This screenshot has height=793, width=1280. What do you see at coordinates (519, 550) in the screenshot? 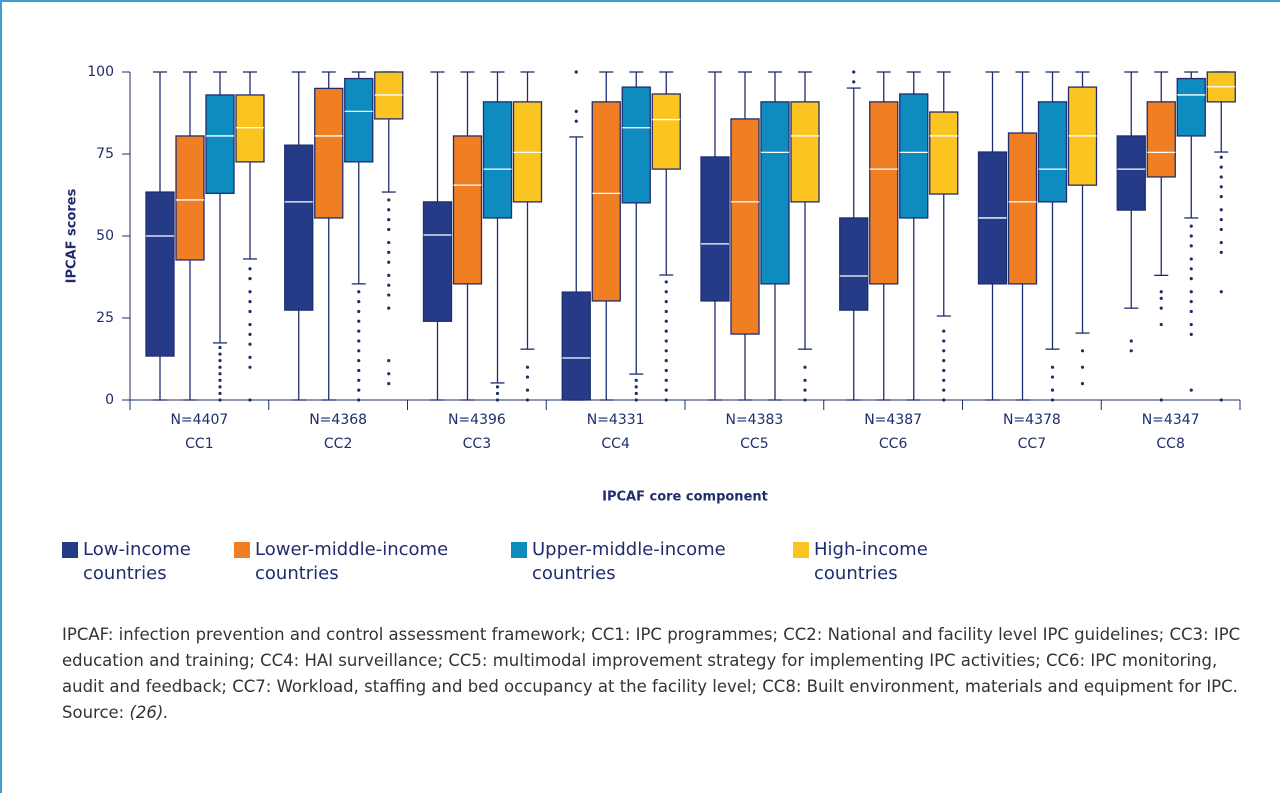
I see `legend-swatch` at bounding box center [519, 550].